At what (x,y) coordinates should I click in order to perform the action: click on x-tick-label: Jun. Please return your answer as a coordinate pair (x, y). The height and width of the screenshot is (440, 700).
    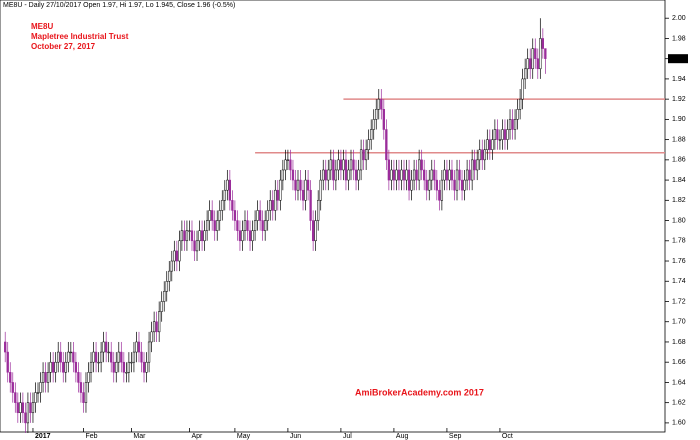
    Looking at the image, I should click on (295, 436).